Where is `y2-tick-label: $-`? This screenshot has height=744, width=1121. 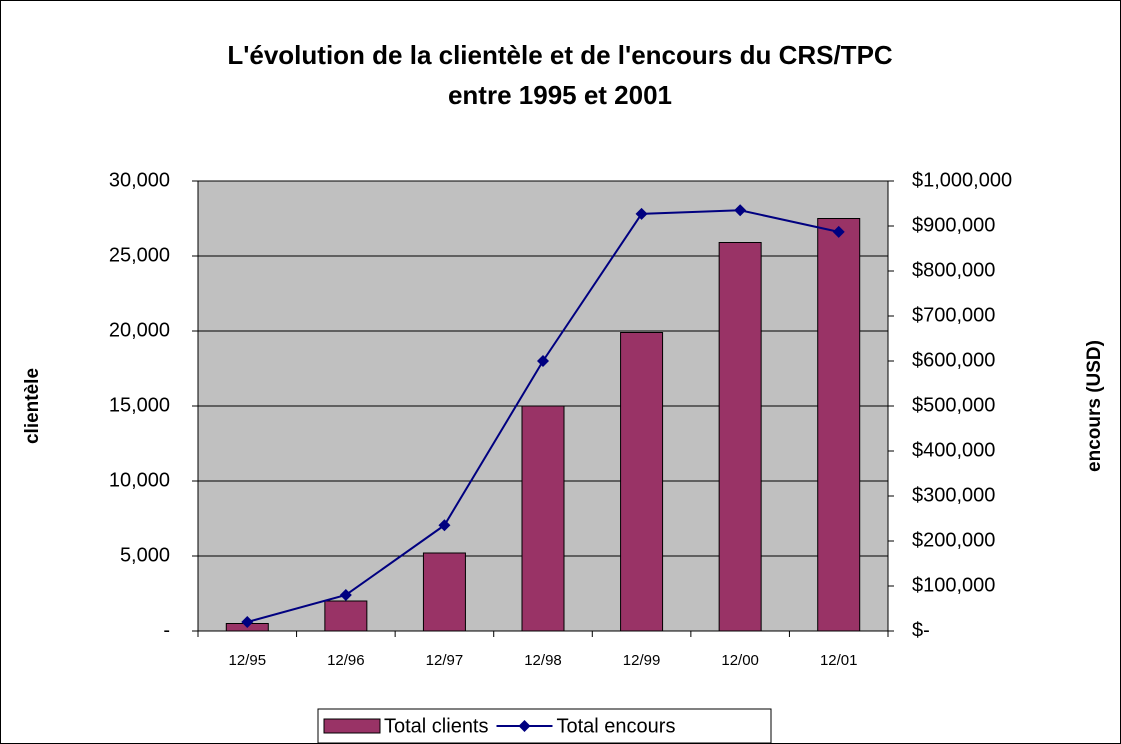 y2-tick-label: $- is located at coordinates (921, 630).